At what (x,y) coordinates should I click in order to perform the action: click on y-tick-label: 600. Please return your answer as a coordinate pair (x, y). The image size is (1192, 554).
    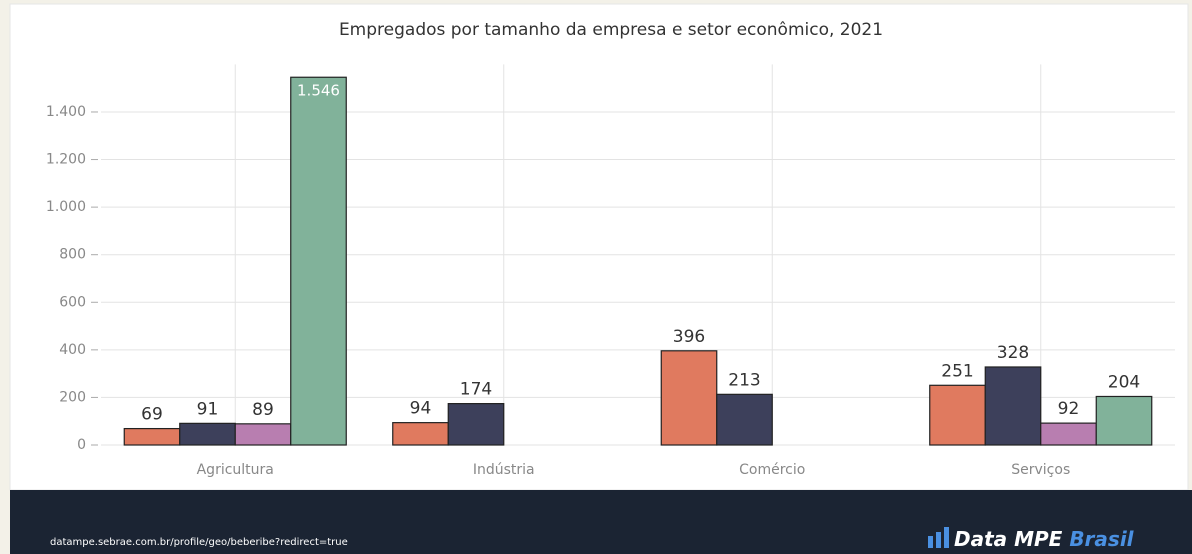
    Looking at the image, I should click on (72, 302).